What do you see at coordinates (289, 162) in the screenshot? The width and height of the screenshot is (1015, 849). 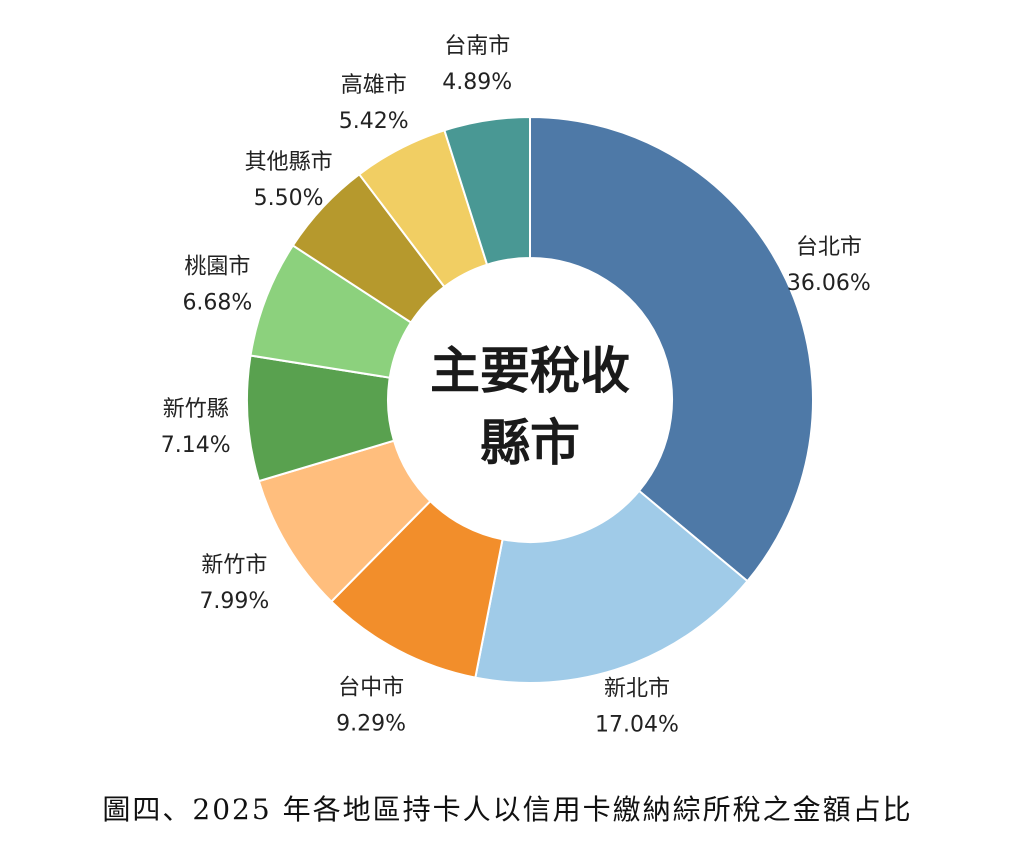 I see `slice-label-7: 其他縣市` at bounding box center [289, 162].